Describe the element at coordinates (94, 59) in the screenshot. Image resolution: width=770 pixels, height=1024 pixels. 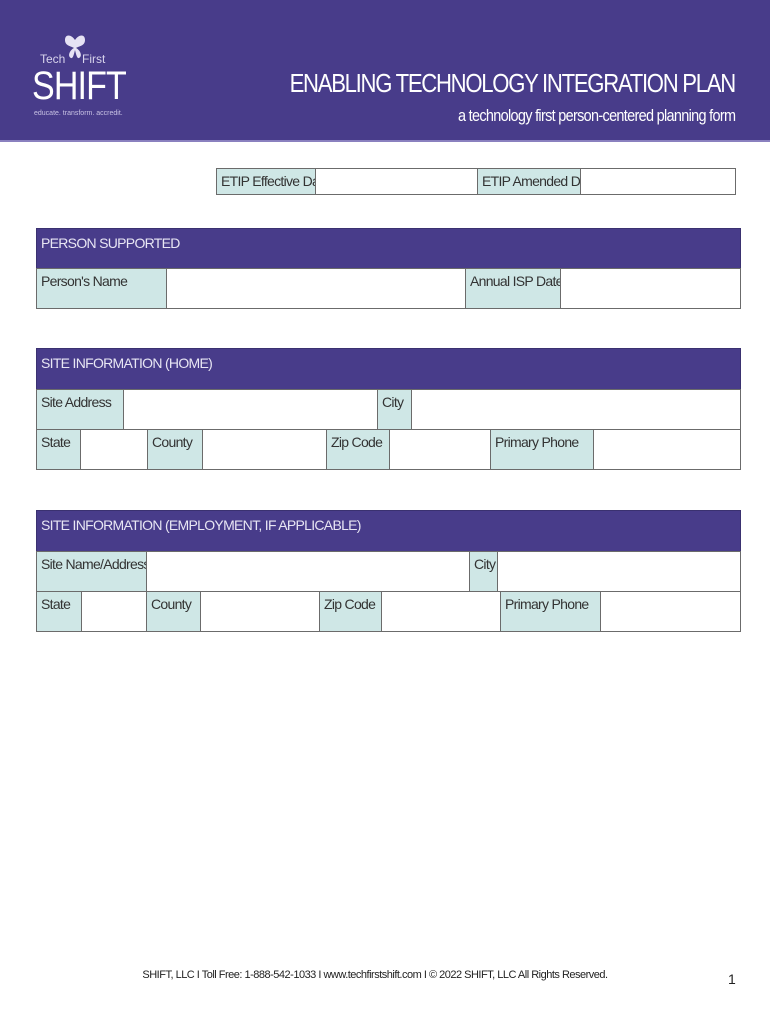
I see `logo-first-text: First` at that location.